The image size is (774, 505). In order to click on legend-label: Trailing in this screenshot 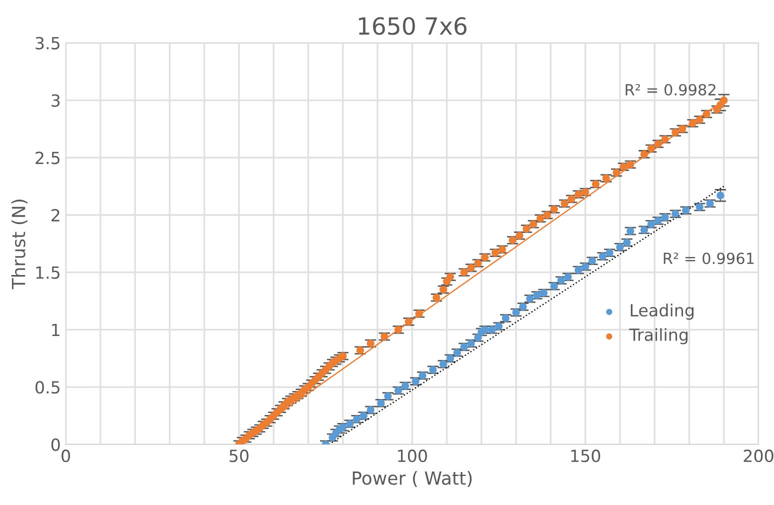, I will do `click(658, 336)`.